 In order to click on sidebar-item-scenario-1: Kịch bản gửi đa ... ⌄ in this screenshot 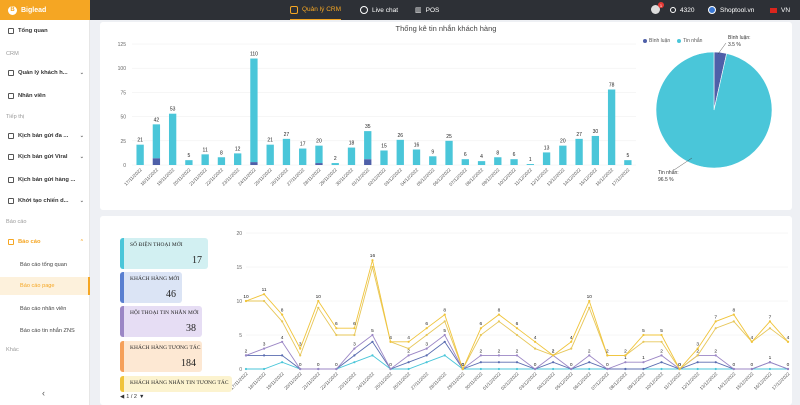, I will do `click(48, 136)`.